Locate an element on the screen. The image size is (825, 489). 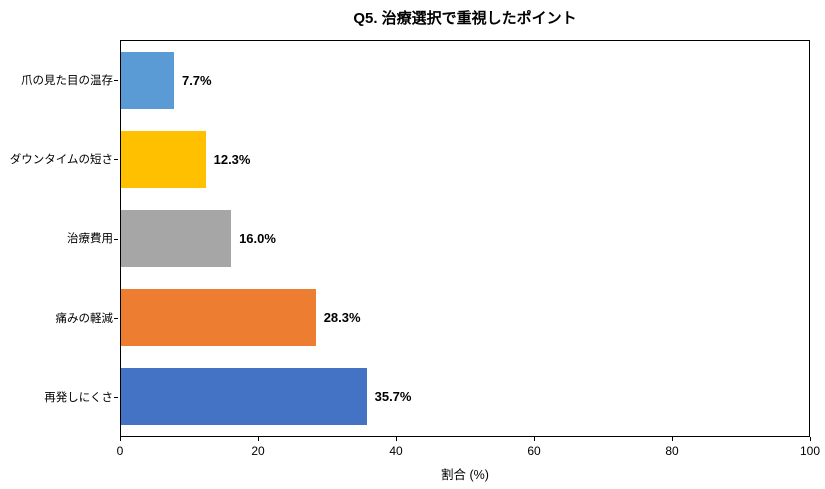
bar-value-label: 35.7% is located at coordinates (393, 396).